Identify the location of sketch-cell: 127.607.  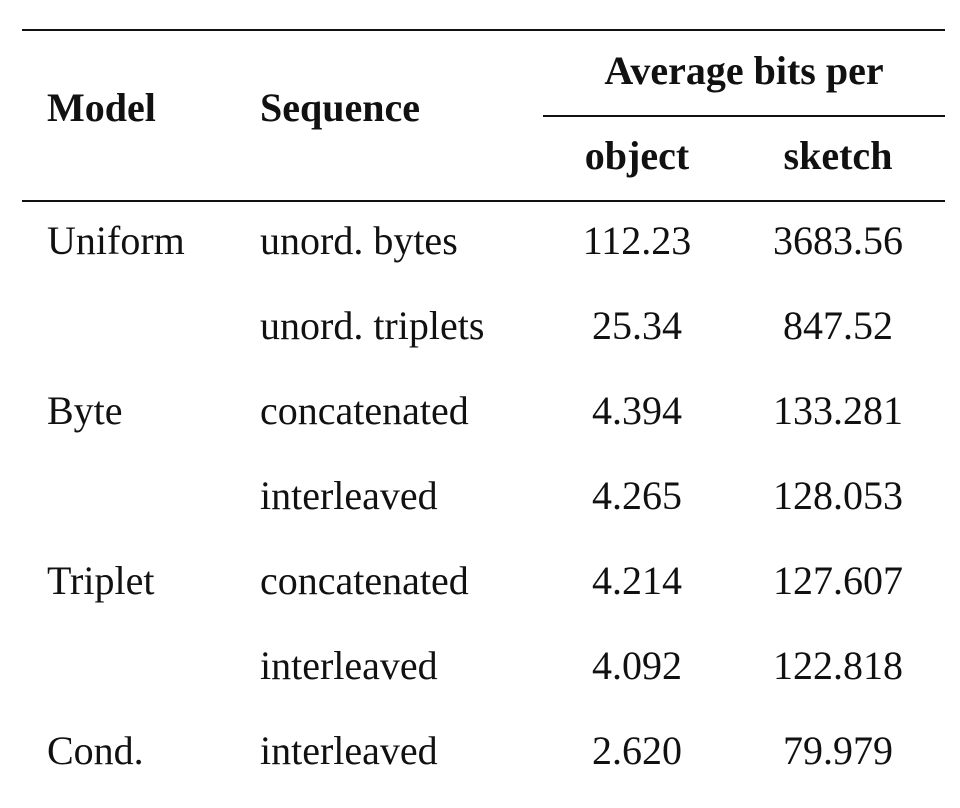
(838, 580).